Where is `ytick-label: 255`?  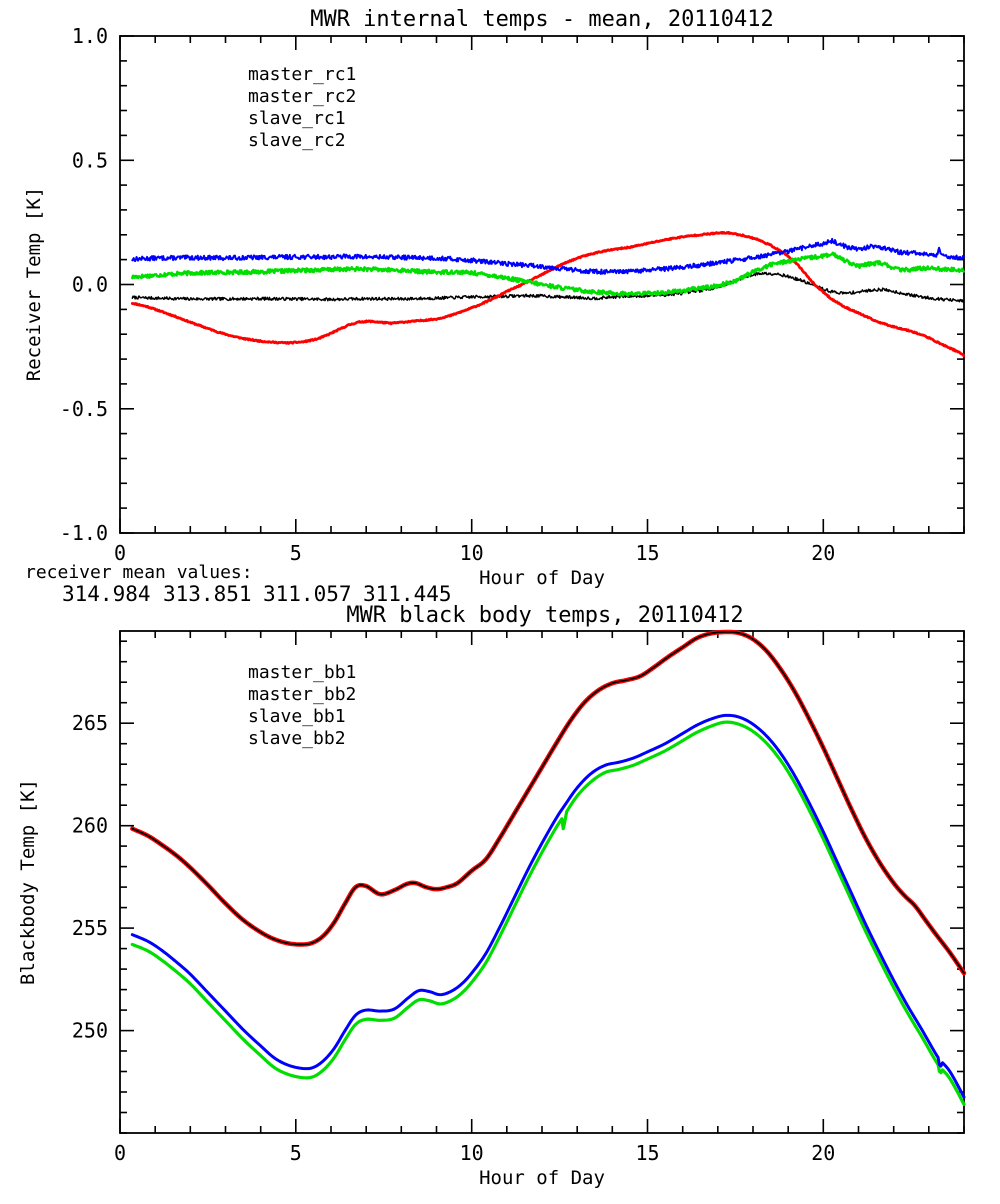
ytick-label: 255 is located at coordinates (90, 928).